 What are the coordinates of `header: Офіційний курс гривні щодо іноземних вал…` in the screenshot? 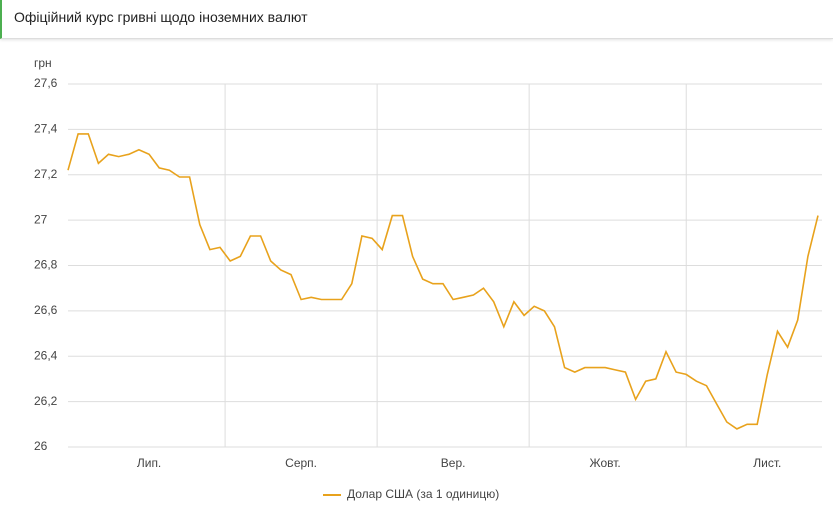 It's located at (416, 19).